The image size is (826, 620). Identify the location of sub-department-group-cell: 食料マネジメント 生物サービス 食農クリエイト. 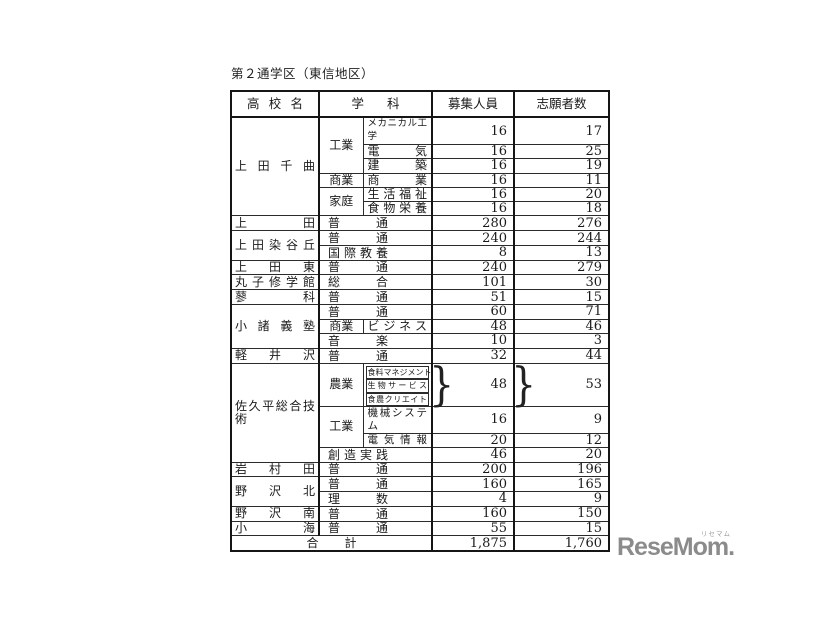
(397, 384).